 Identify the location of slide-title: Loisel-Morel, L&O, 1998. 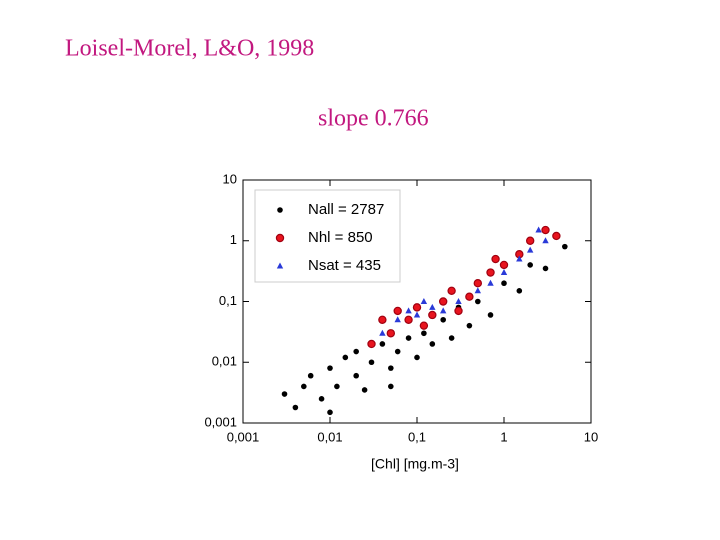
(189, 49).